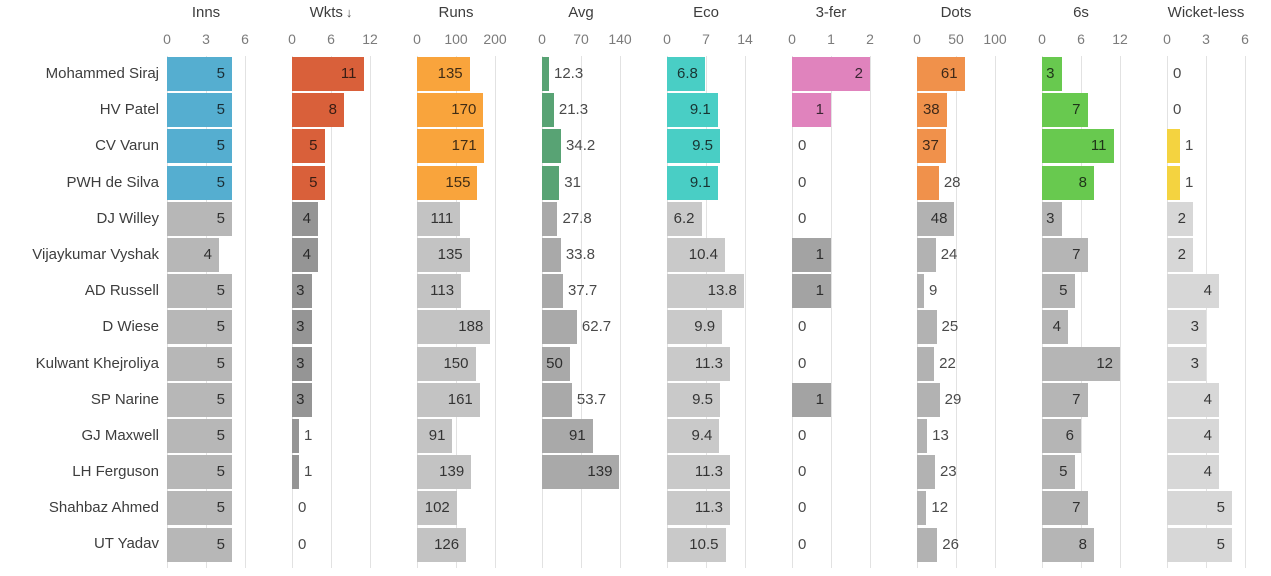  I want to click on cell-3-fer-dj-willey: 0, so click(854, 219).